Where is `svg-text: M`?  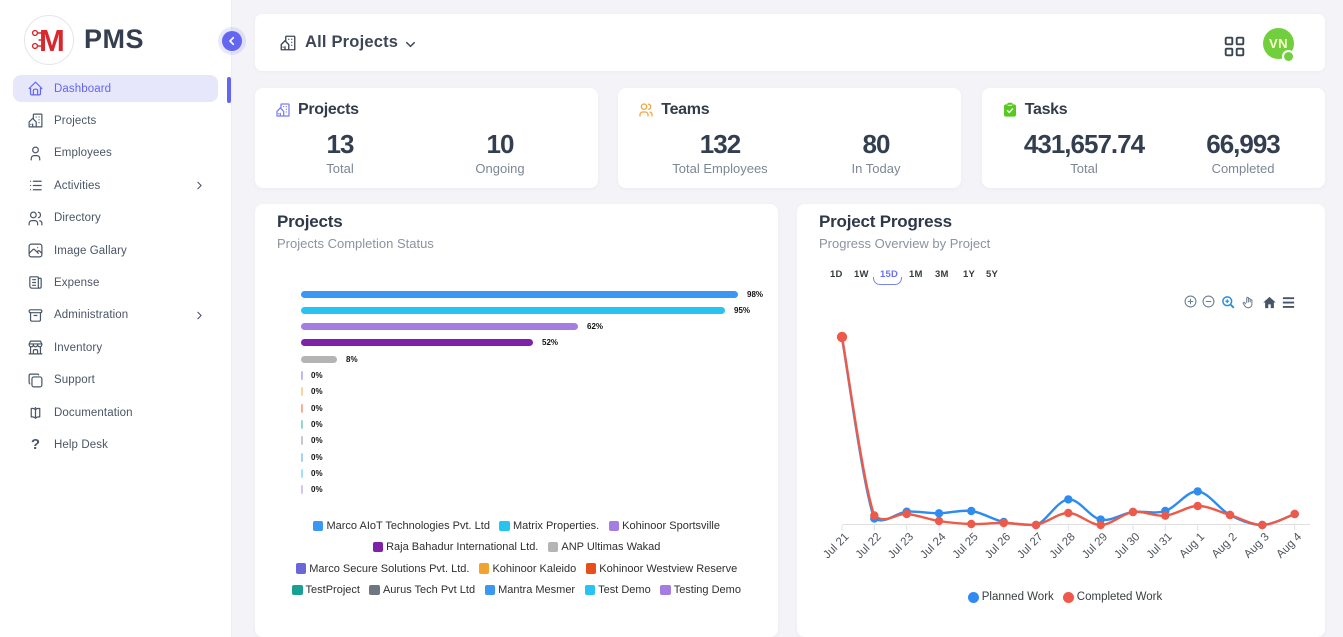 svg-text: M is located at coordinates (52, 40).